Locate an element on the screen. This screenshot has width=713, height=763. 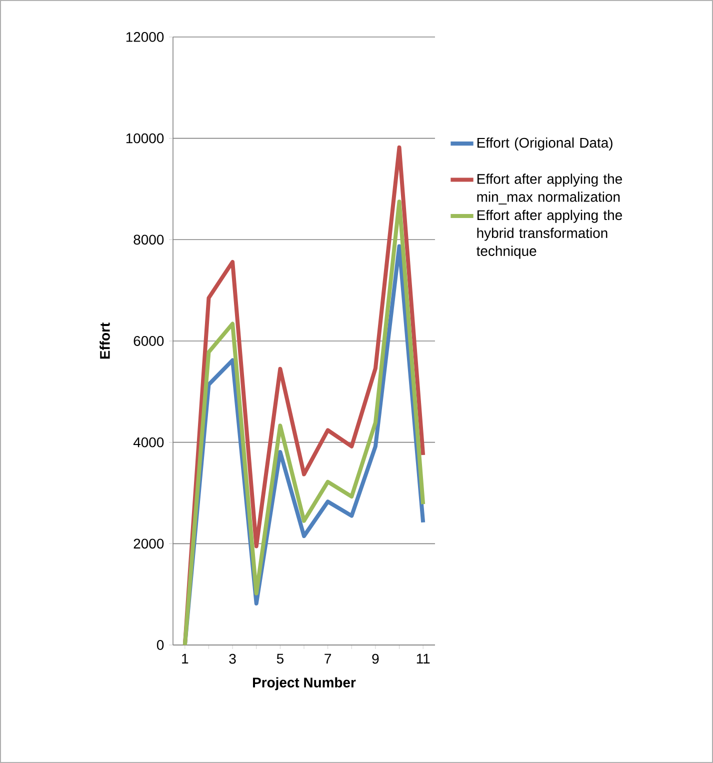
legend-label: Effort after applying the min_max normalization is located at coordinates (549, 189).